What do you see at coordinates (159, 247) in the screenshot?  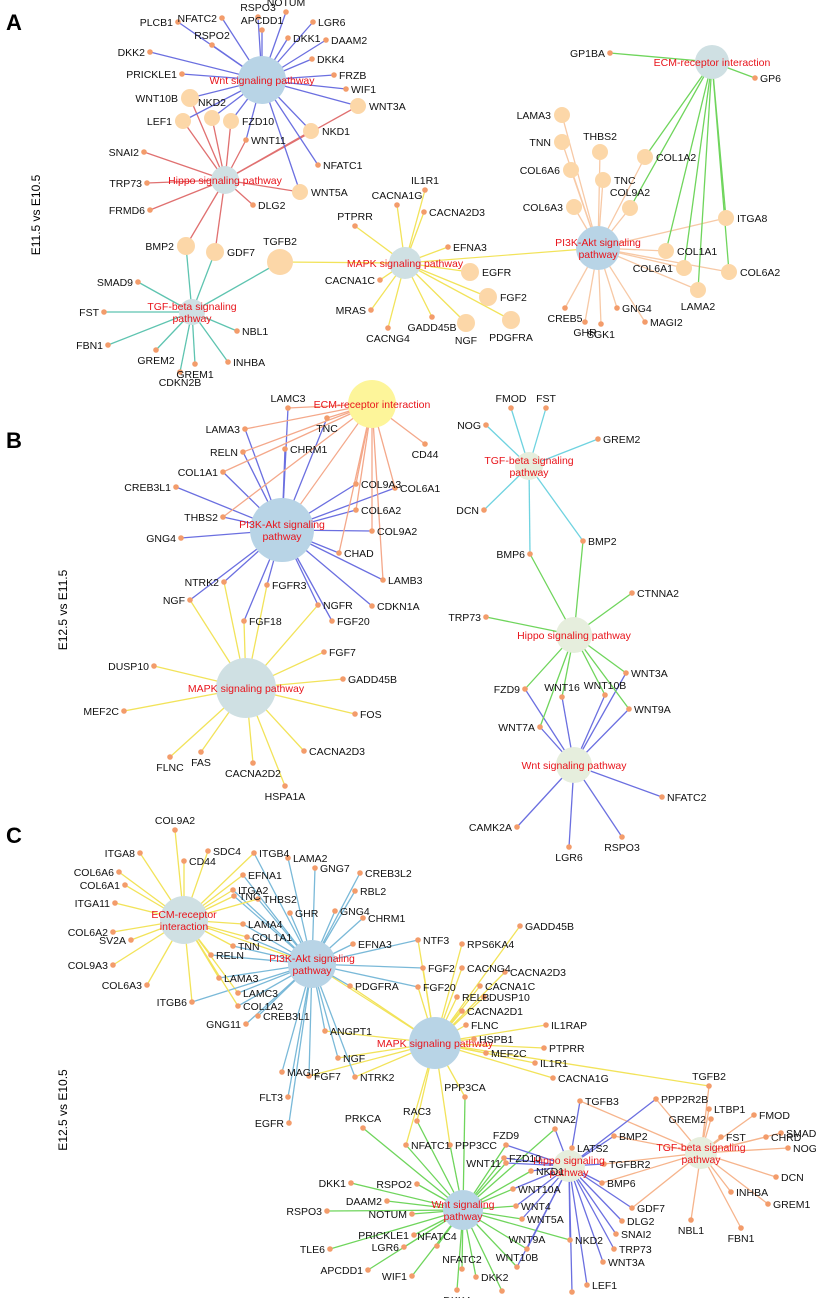 I see `gene-label-bmp2: BMP2` at bounding box center [159, 247].